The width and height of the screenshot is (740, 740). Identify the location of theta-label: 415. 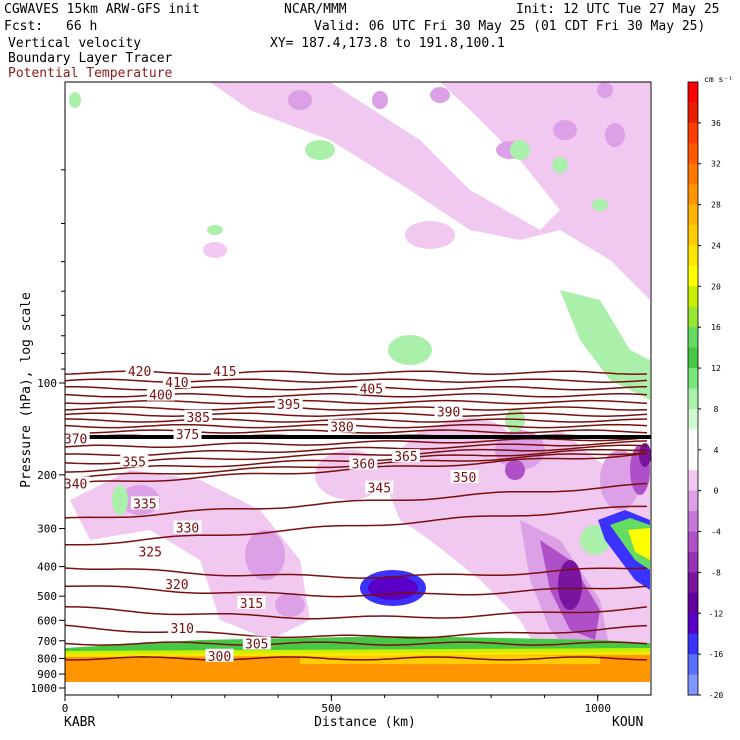
(224, 372).